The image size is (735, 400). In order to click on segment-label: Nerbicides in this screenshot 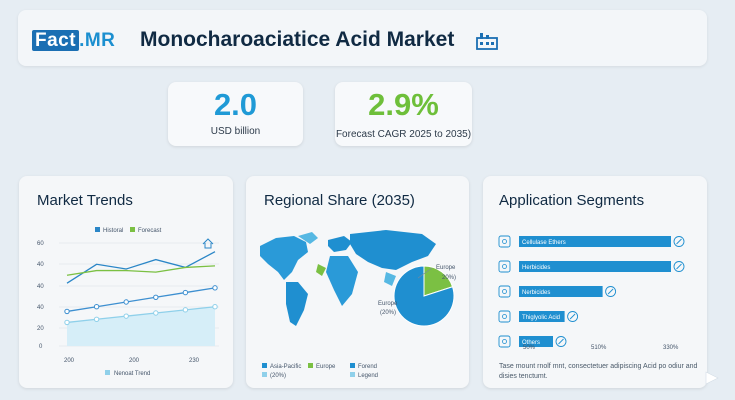, I will do `click(536, 293)`.